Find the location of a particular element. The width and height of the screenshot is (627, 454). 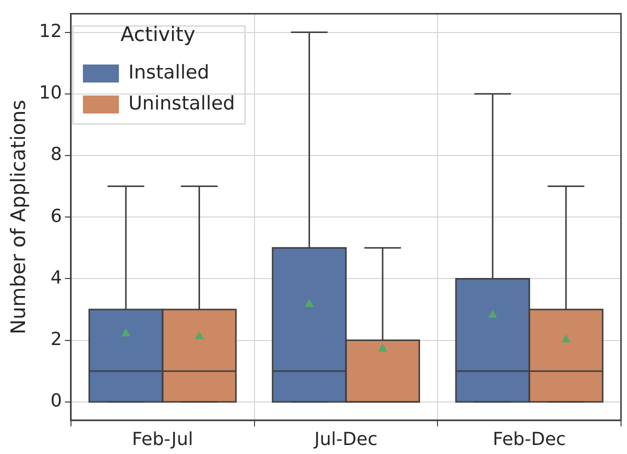

x-tick-label: Feb-Jul is located at coordinates (163, 439).